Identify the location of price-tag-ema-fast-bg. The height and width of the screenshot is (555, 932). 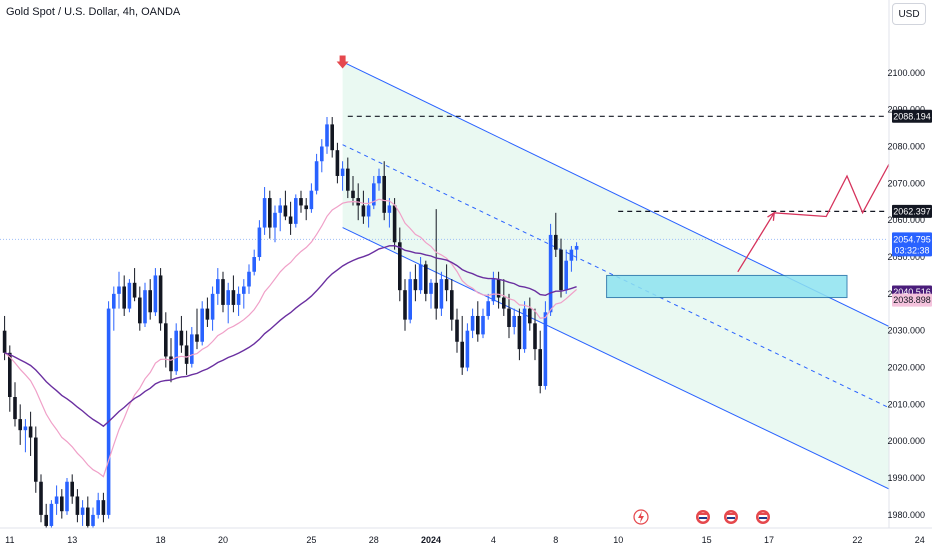
(912, 300).